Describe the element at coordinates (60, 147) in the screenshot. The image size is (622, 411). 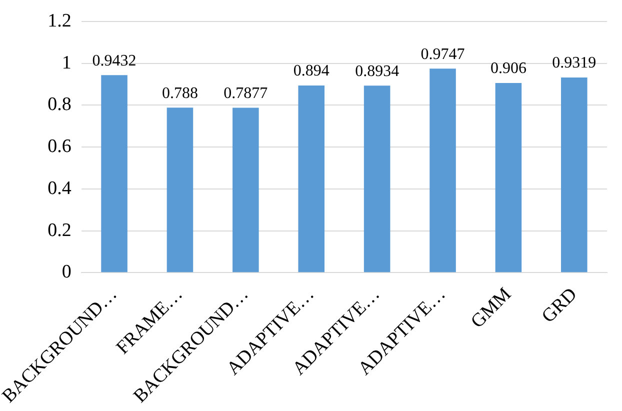
I see `y-tick-label: 0.6` at that location.